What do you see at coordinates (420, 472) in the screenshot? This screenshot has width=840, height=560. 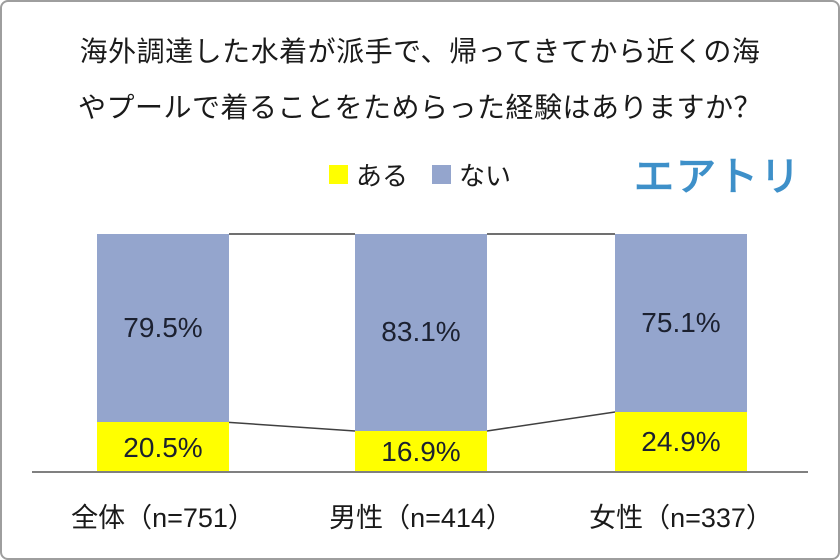 I see `x-axis-line` at bounding box center [420, 472].